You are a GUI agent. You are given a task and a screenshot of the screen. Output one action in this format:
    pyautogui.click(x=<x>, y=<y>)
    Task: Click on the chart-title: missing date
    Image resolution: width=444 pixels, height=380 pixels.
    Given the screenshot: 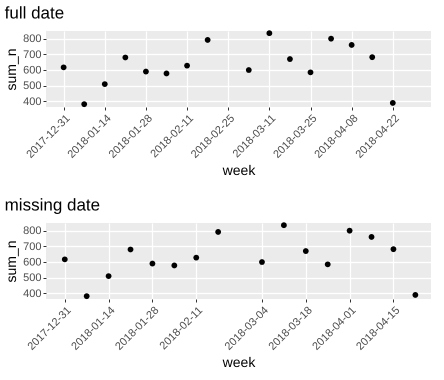 What is the action you would take?
    pyautogui.click(x=52, y=204)
    